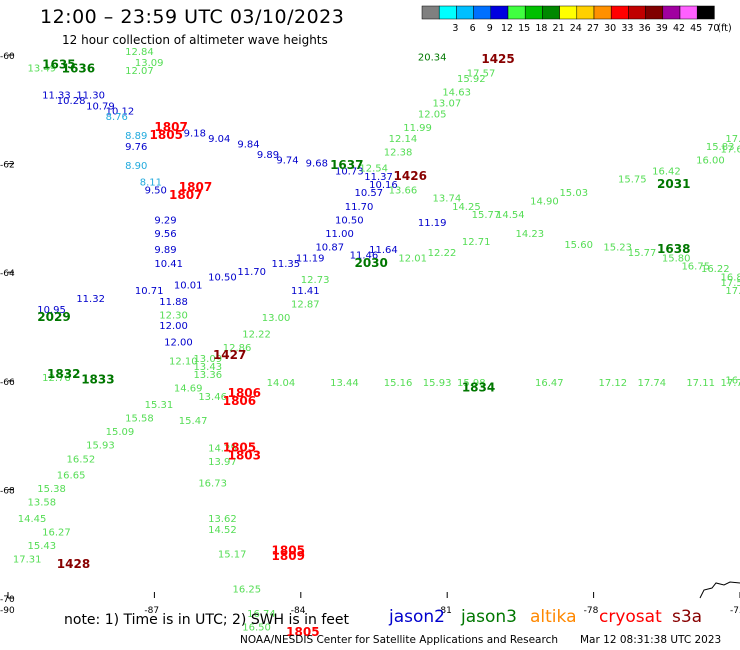 The image size is (740, 650). I want to click on pass-time-label: 1638, so click(673, 249).